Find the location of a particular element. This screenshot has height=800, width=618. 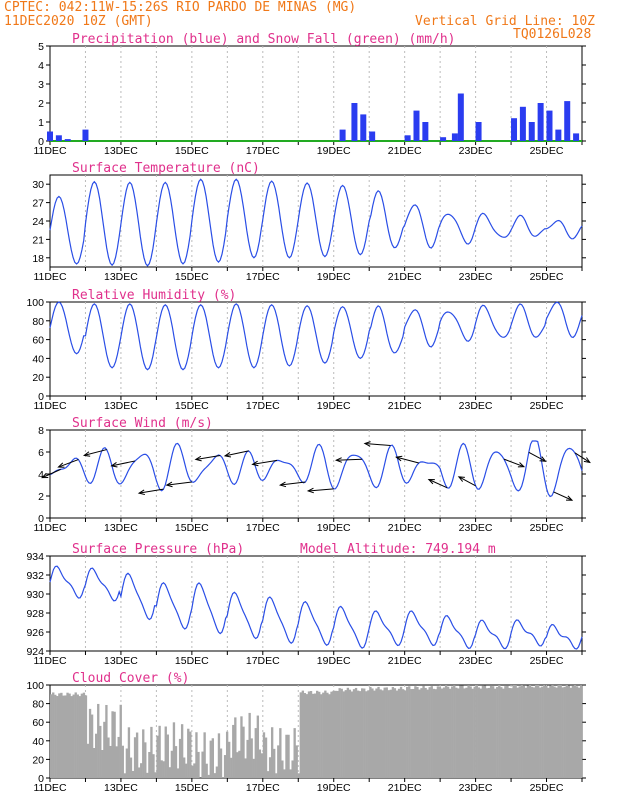

x-tick-label: 19DEC is located at coordinates (334, 528).